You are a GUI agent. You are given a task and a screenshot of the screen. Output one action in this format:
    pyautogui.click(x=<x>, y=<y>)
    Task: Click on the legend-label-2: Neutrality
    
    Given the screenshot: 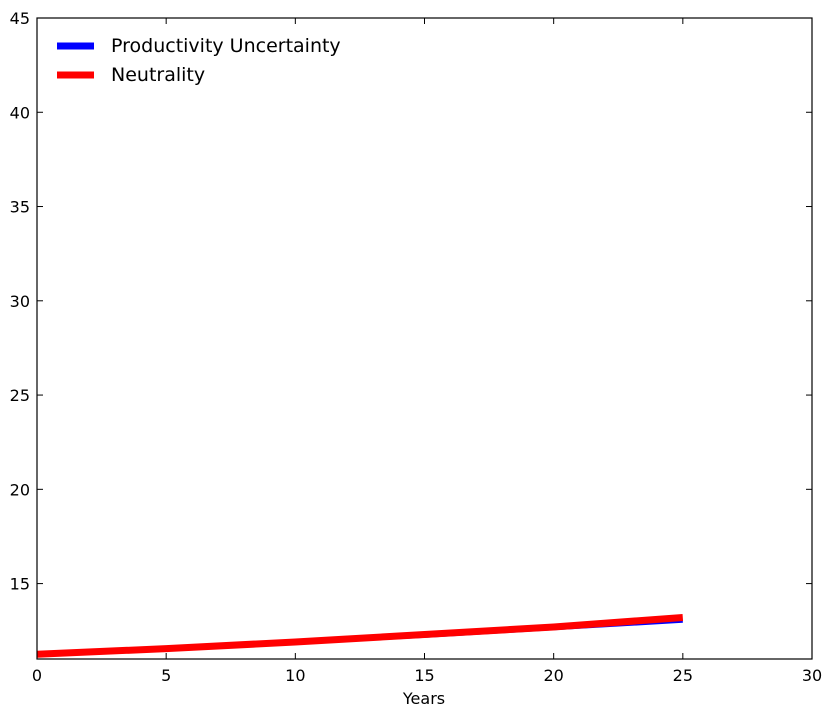 What is the action you would take?
    pyautogui.click(x=158, y=75)
    